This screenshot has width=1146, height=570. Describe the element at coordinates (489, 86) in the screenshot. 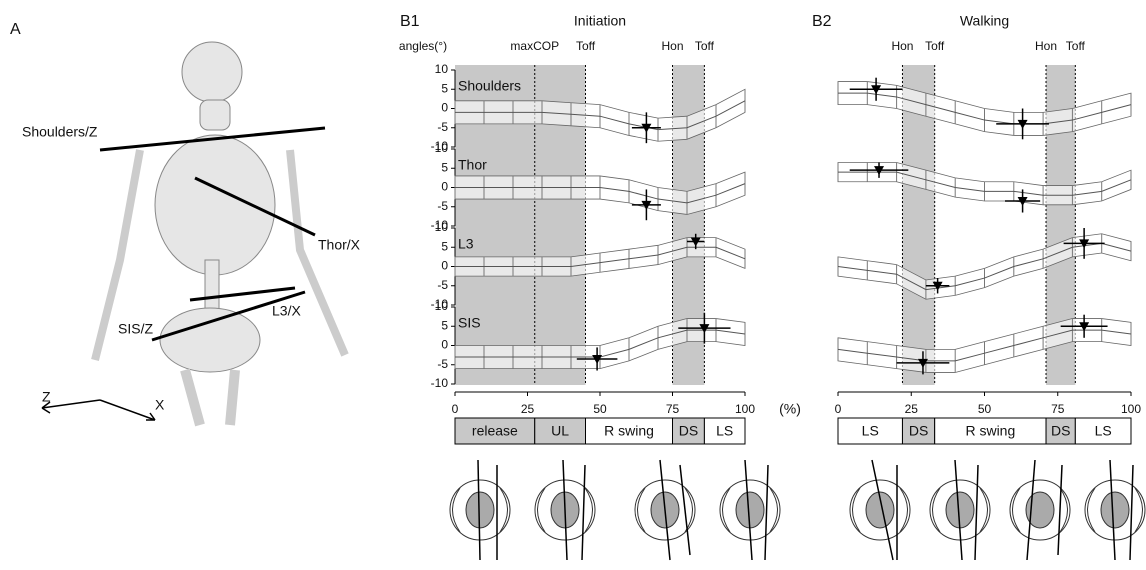

I see `subplot-name: Shoulders` at that location.